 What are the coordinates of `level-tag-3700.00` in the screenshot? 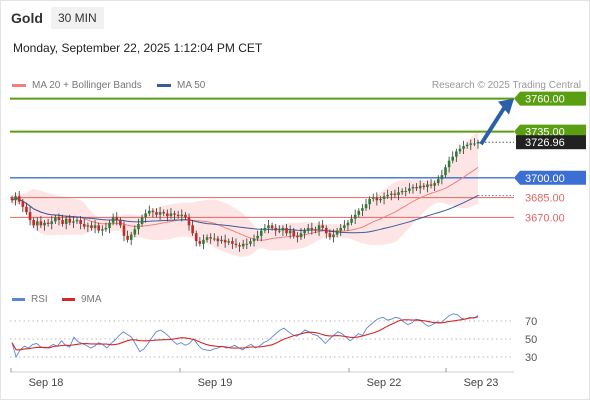 It's located at (550, 177).